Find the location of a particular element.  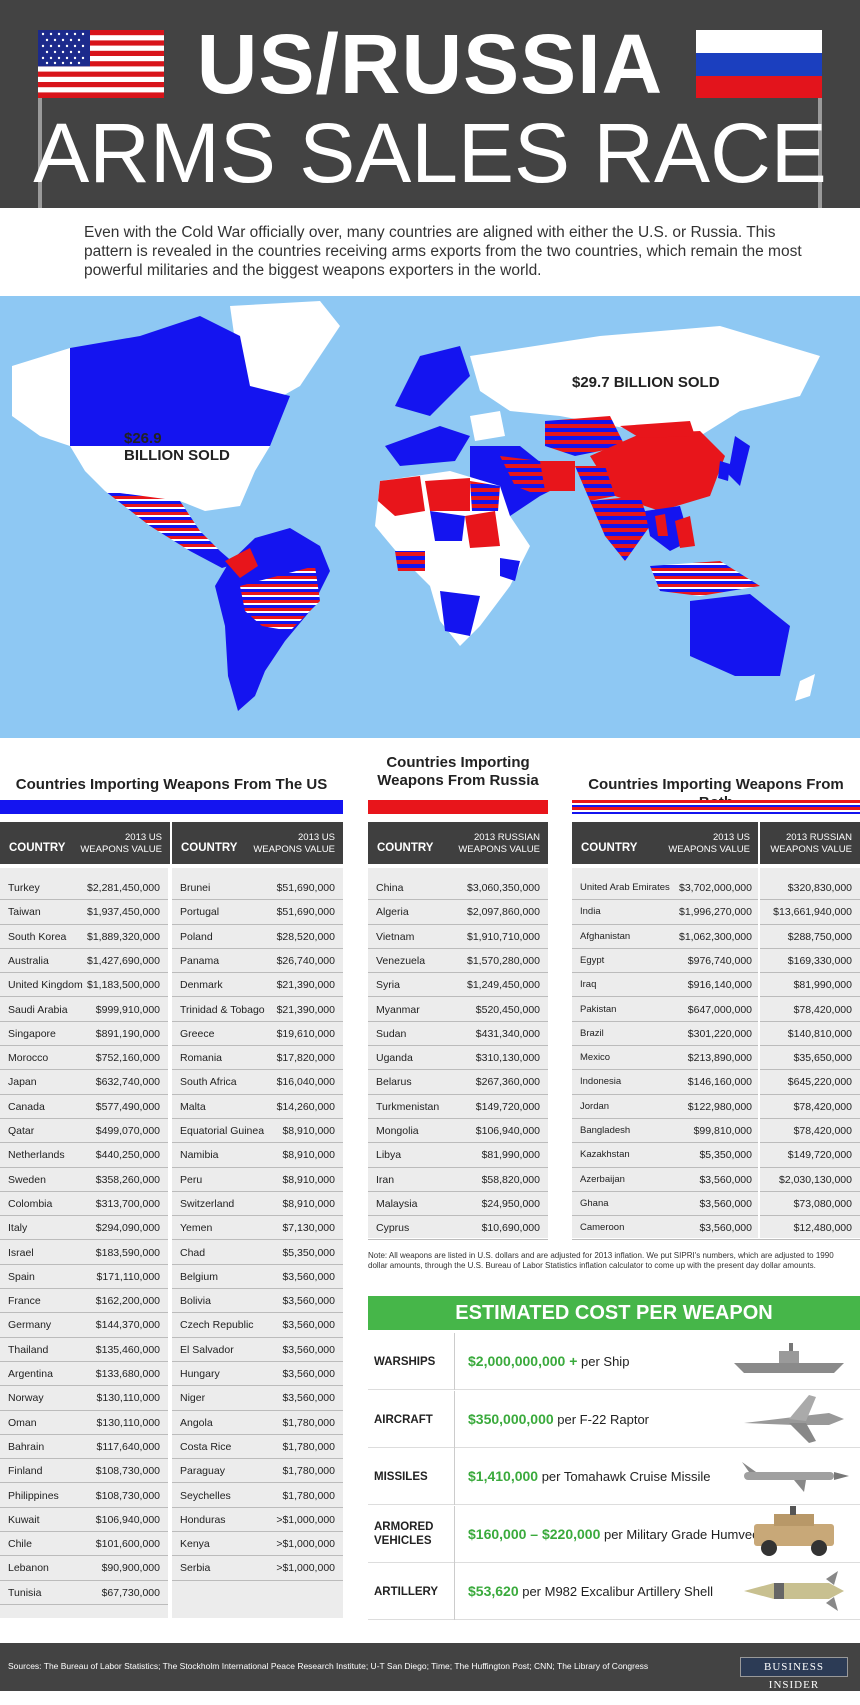

country-name: South Africa is located at coordinates (208, 1082).